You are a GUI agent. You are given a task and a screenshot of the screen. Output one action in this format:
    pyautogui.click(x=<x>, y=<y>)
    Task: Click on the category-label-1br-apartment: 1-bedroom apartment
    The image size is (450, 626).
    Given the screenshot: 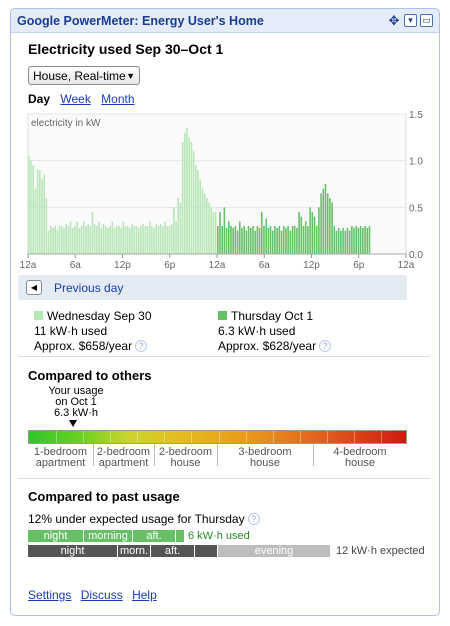 What is the action you would take?
    pyautogui.click(x=60, y=458)
    